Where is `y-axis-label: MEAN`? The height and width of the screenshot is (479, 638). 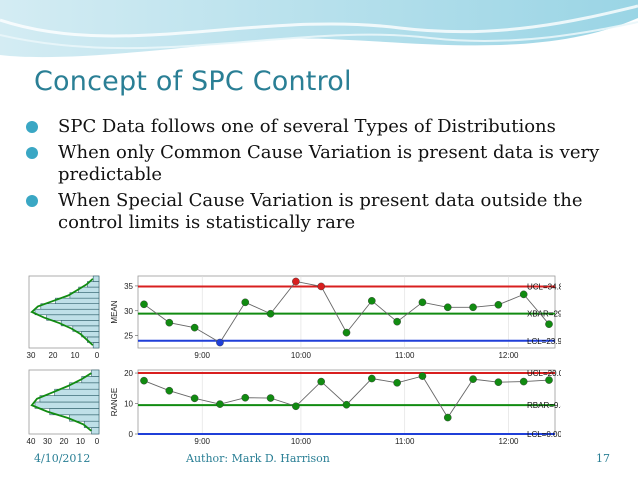 y-axis-label: MEAN is located at coordinates (114, 311).